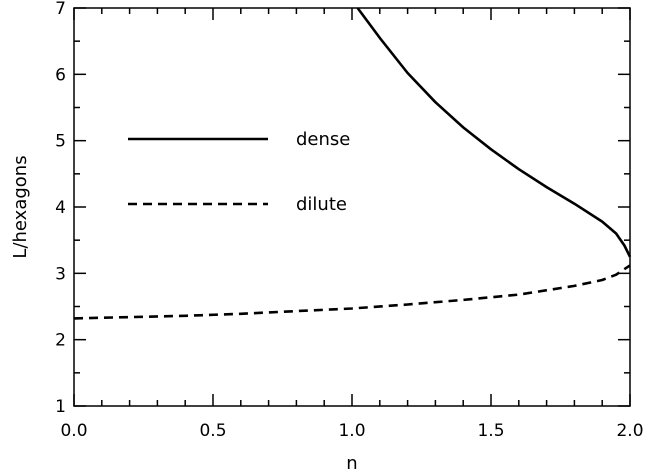 The width and height of the screenshot is (650, 476). What do you see at coordinates (73, 431) in the screenshot?
I see `x-tick-label: 0.0` at bounding box center [73, 431].